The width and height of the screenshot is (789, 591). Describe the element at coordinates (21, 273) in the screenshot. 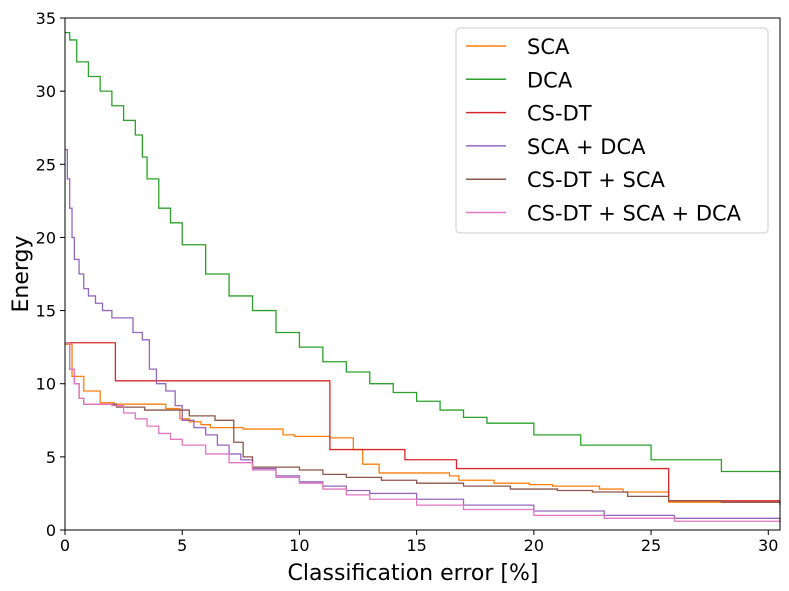

I see `y-axis-title: Energy` at that location.